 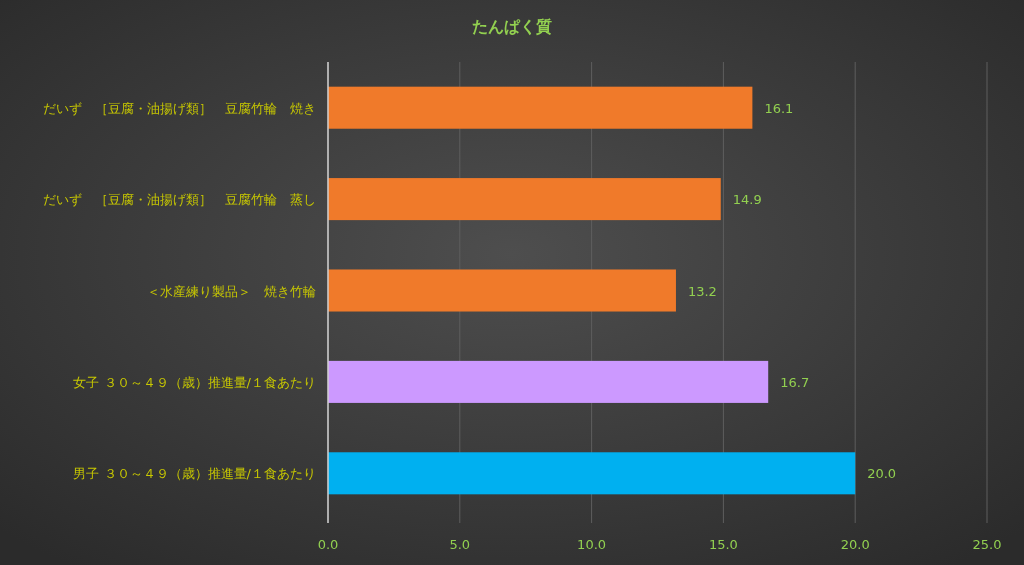 What do you see at coordinates (987, 544) in the screenshot?
I see `x-tick-label: 25.0` at bounding box center [987, 544].